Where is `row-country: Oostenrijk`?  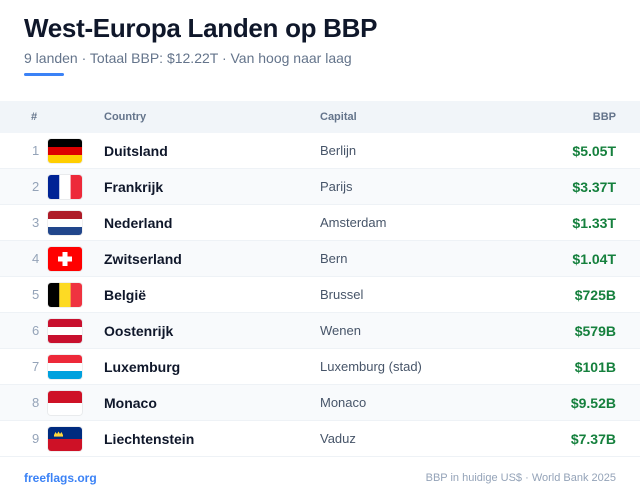 row-country: Oostenrijk is located at coordinates (139, 330).